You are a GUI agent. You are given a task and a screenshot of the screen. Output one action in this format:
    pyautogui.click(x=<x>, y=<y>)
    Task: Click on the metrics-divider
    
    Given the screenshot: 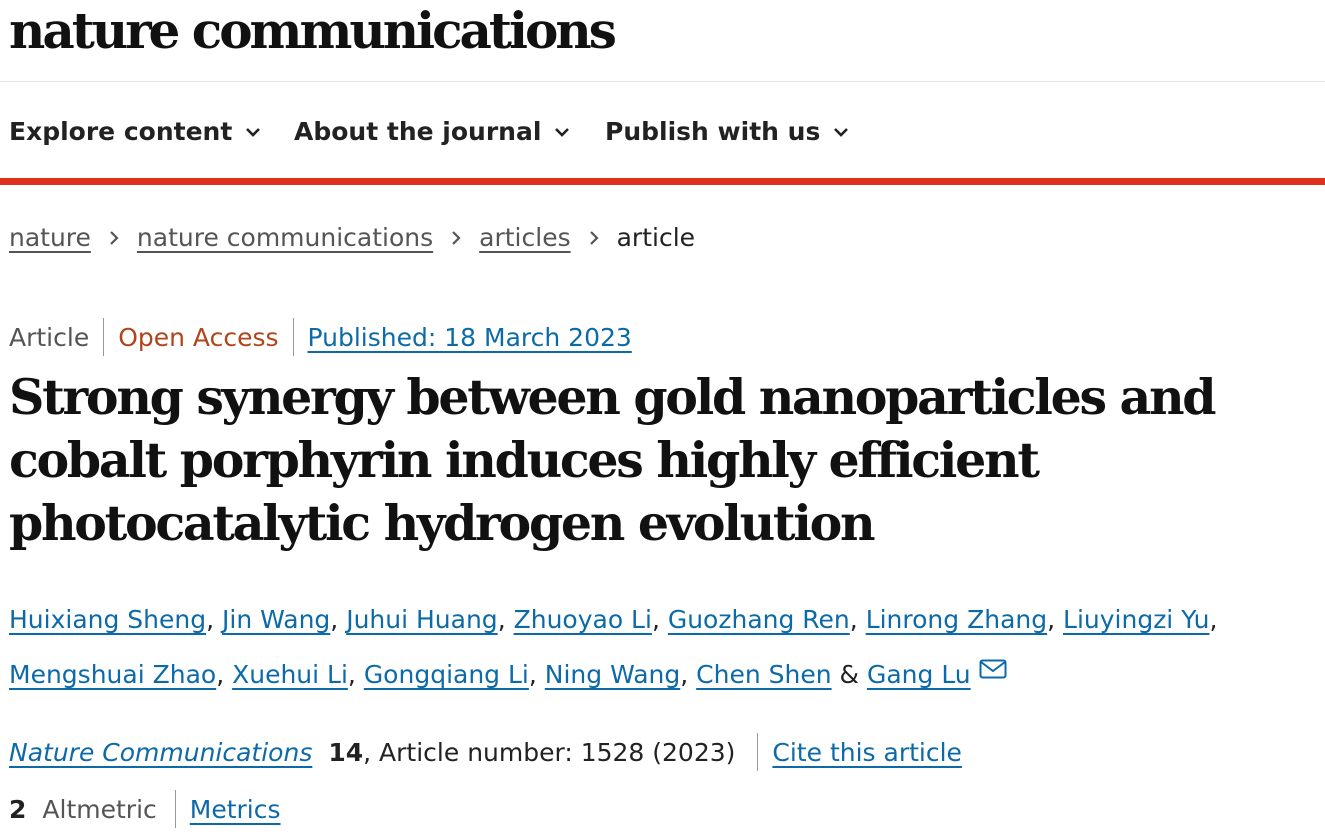 What is the action you would take?
    pyautogui.click(x=175, y=809)
    